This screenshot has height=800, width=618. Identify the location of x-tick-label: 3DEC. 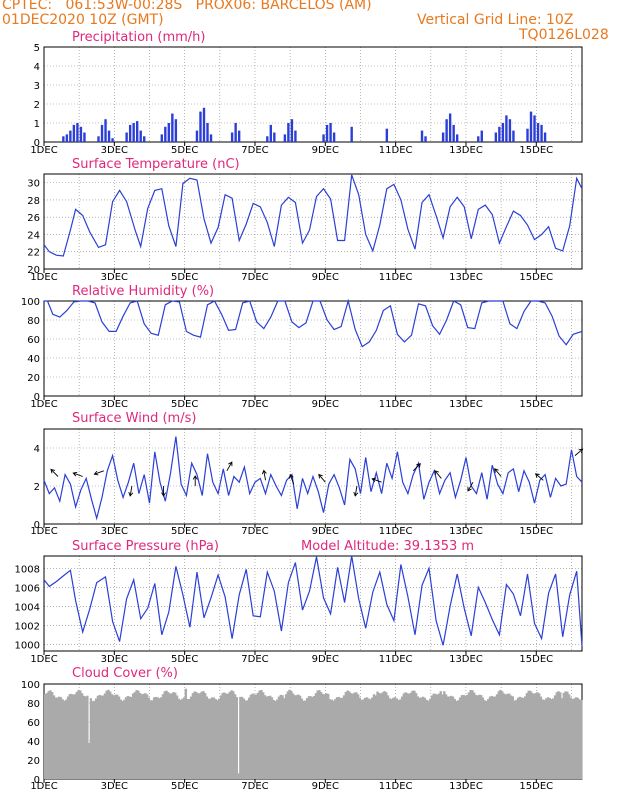
(114, 150).